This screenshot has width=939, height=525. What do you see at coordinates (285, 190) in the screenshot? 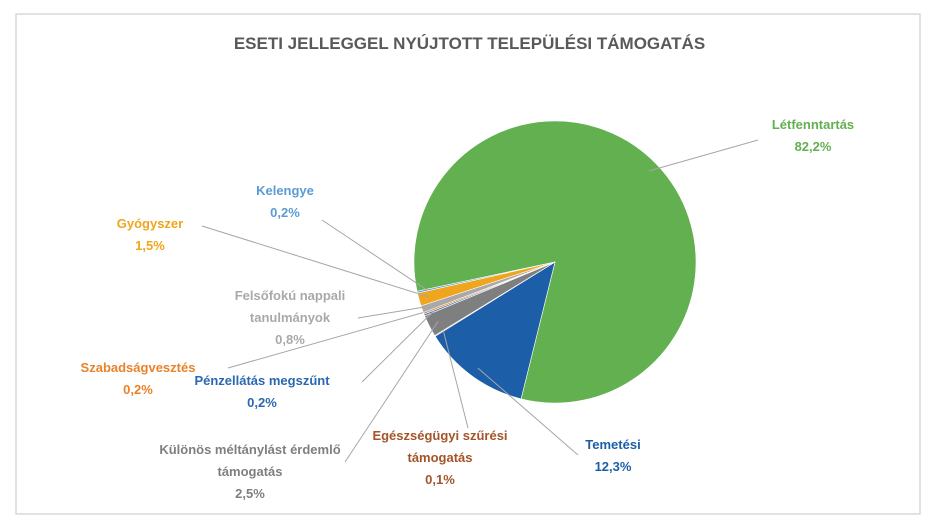
I see `category-label: Kelengye` at bounding box center [285, 190].